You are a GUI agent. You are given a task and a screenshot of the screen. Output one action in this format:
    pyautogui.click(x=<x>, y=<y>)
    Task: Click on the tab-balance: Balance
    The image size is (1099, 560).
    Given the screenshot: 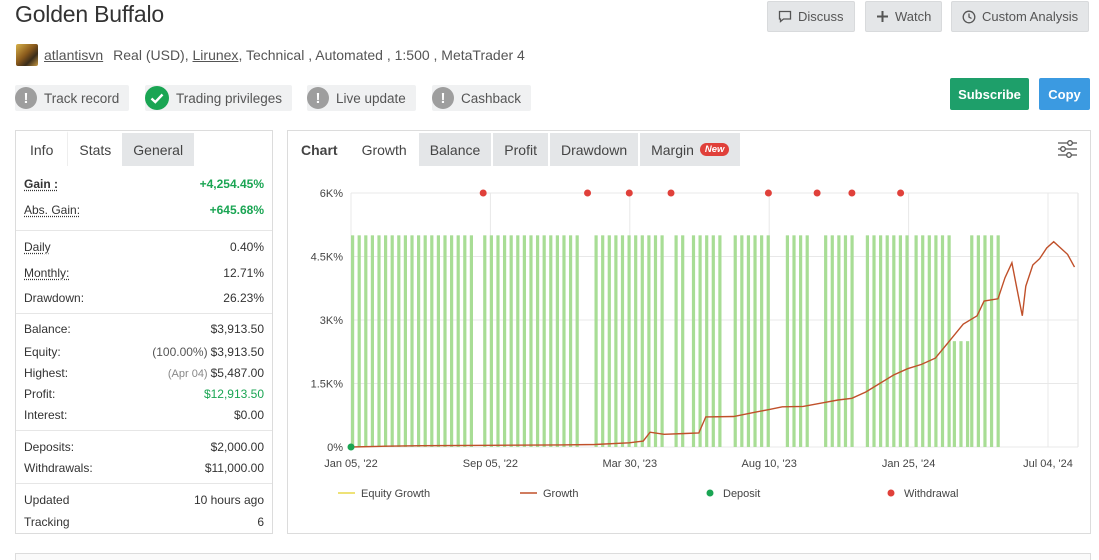 What is the action you would take?
    pyautogui.click(x=455, y=148)
    